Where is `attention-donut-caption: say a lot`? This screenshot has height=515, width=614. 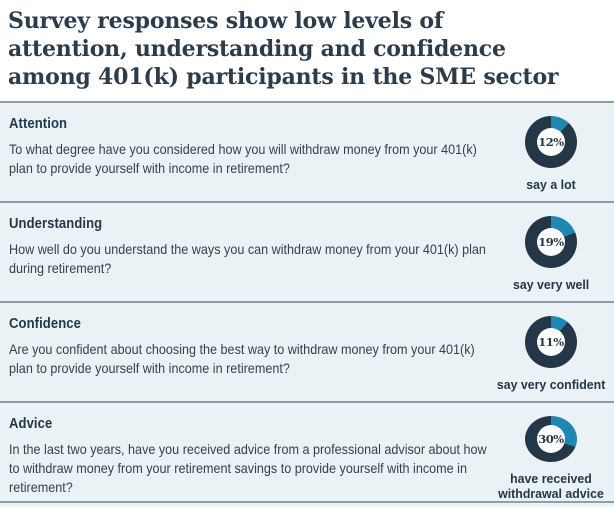 attention-donut-caption: say a lot is located at coordinates (551, 184).